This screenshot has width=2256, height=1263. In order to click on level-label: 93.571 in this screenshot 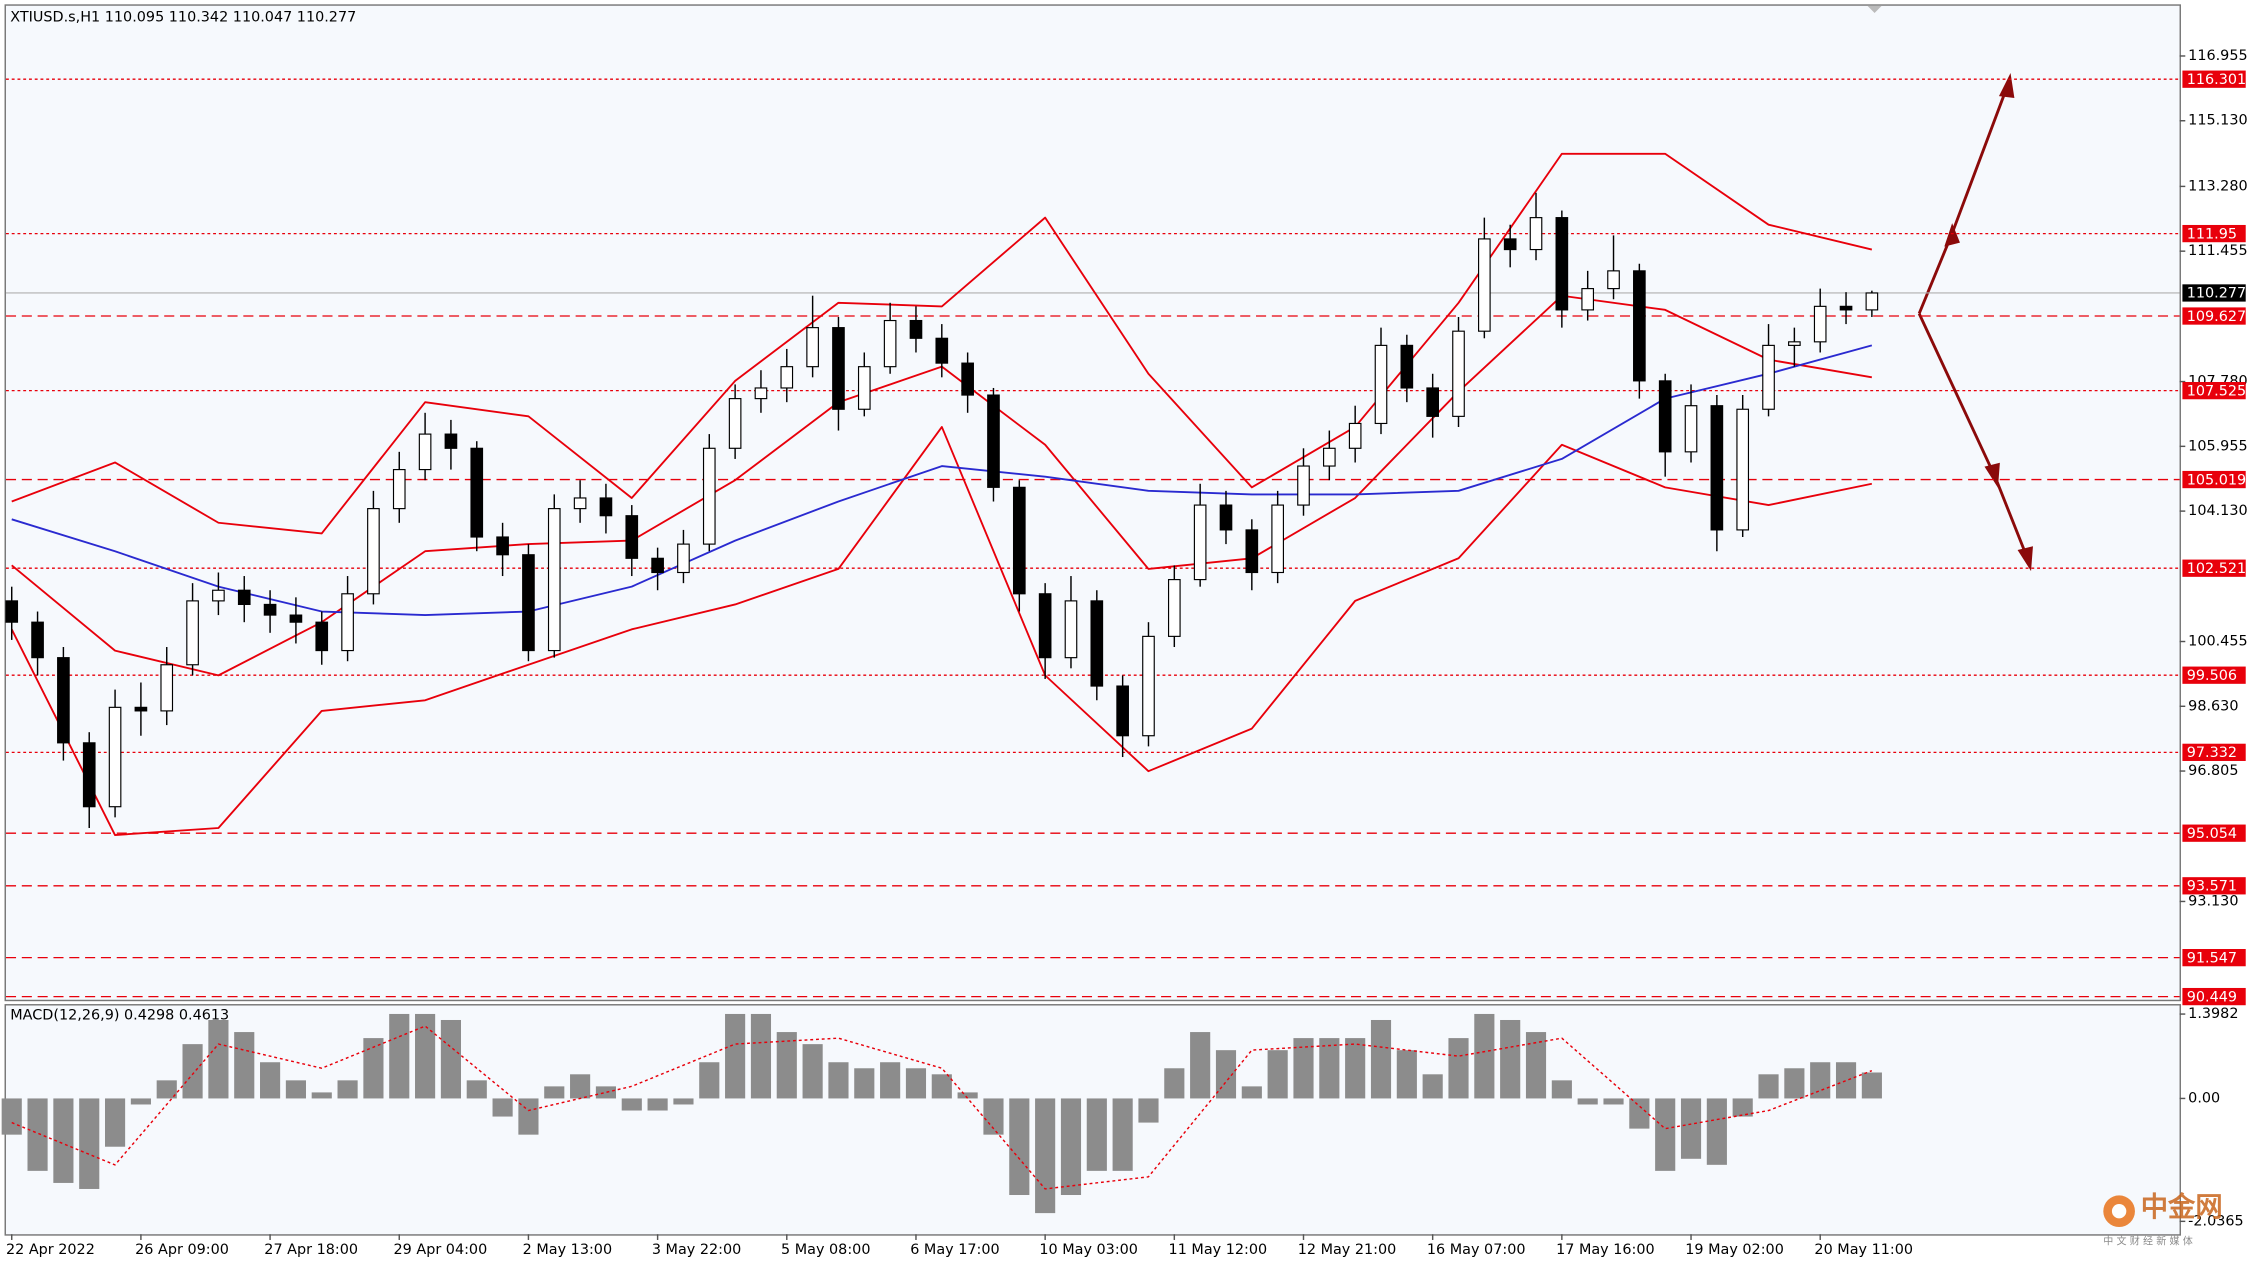, I will do `click(2212, 887)`.